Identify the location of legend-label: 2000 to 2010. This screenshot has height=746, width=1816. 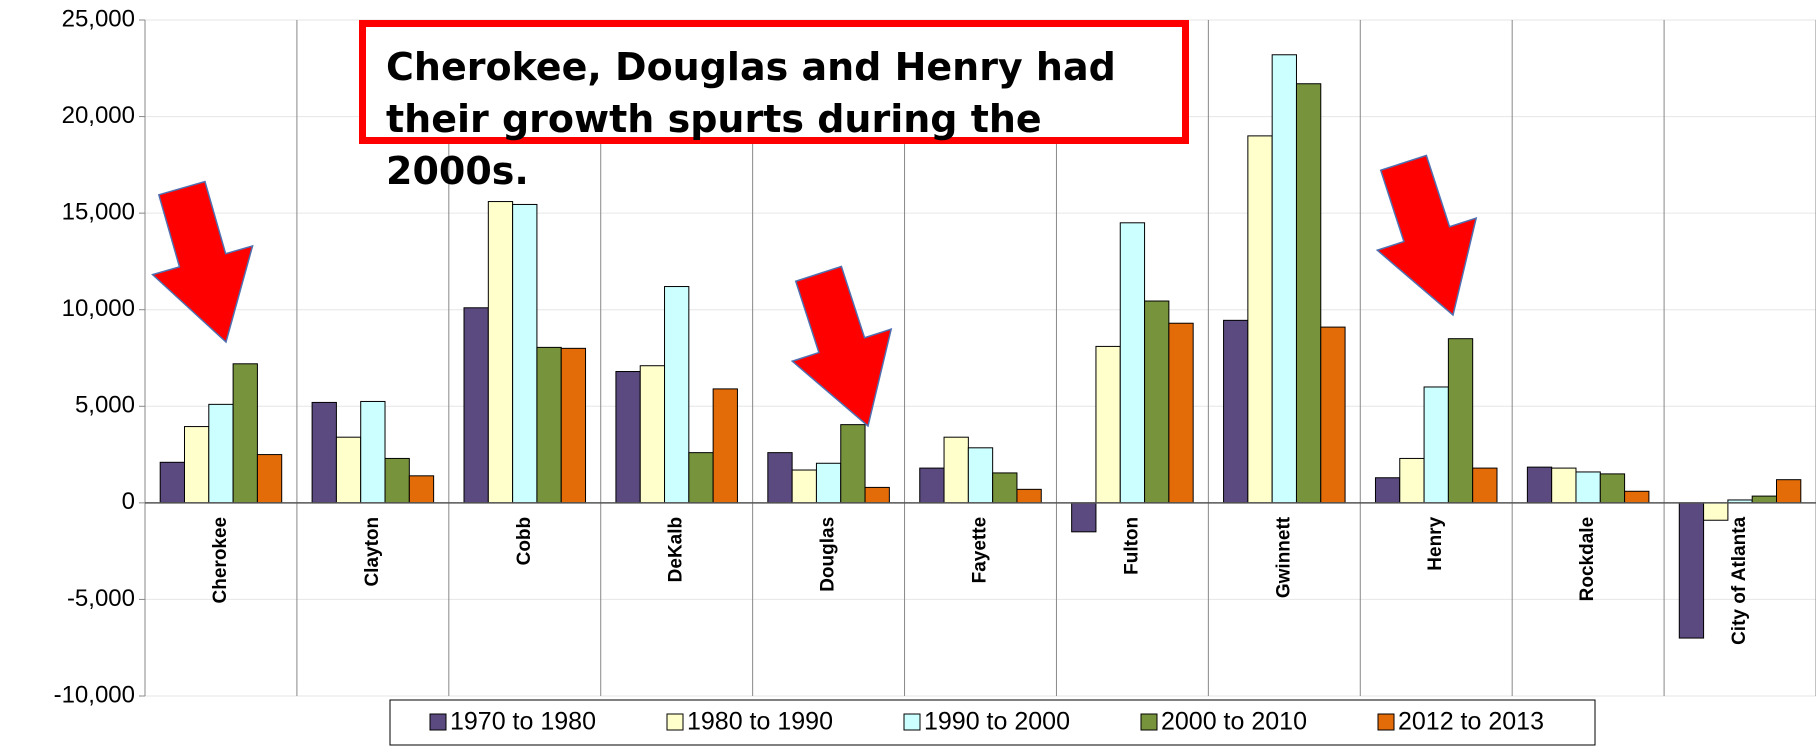
(1234, 722).